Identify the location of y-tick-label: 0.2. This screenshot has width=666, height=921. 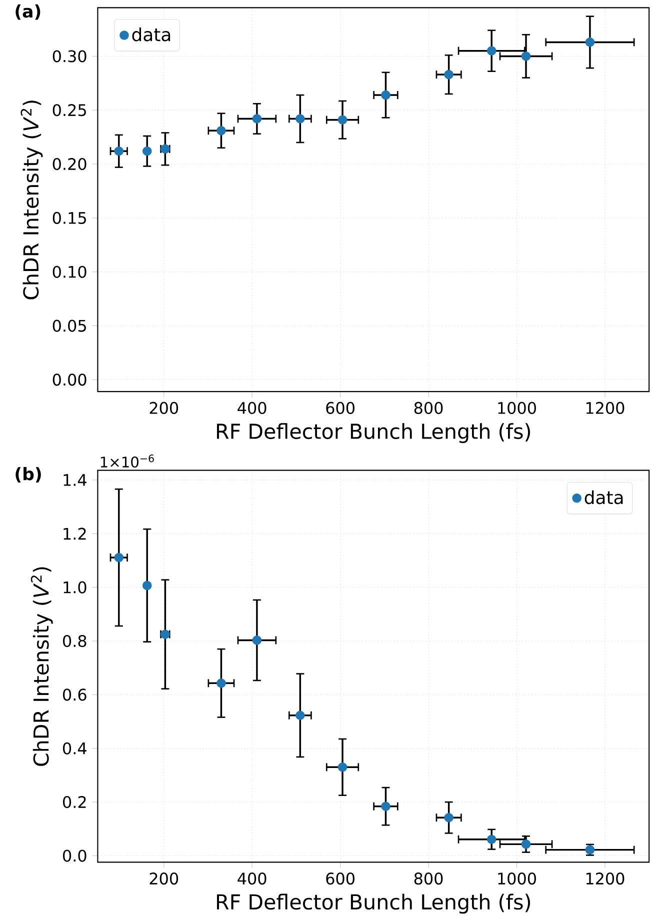
(74, 802).